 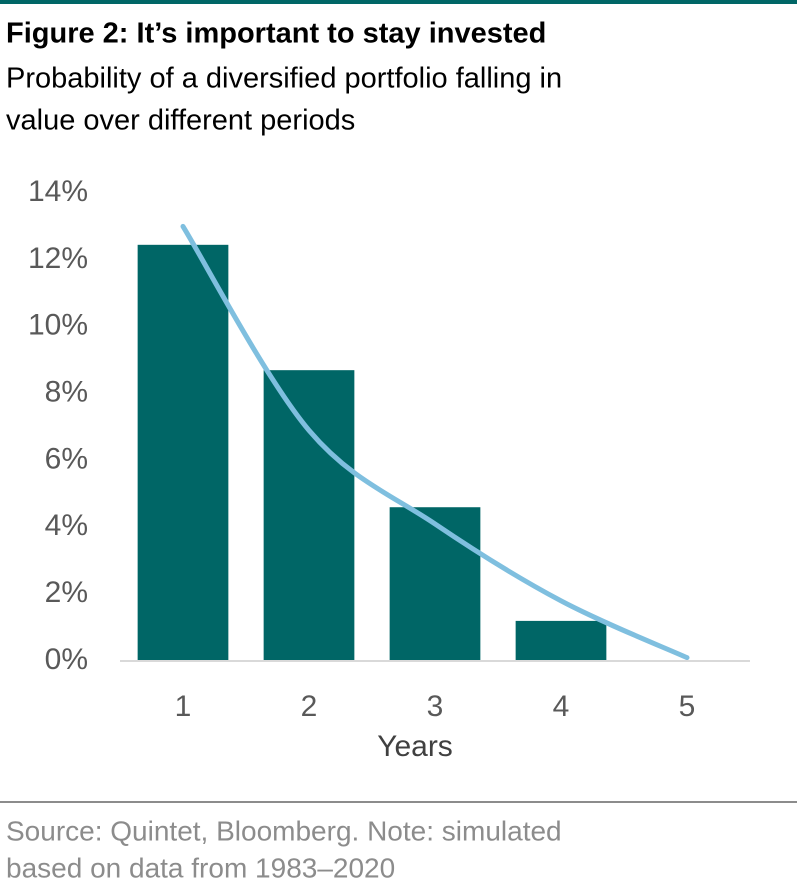 What do you see at coordinates (66, 592) in the screenshot?
I see `y-tick-label: 2%` at bounding box center [66, 592].